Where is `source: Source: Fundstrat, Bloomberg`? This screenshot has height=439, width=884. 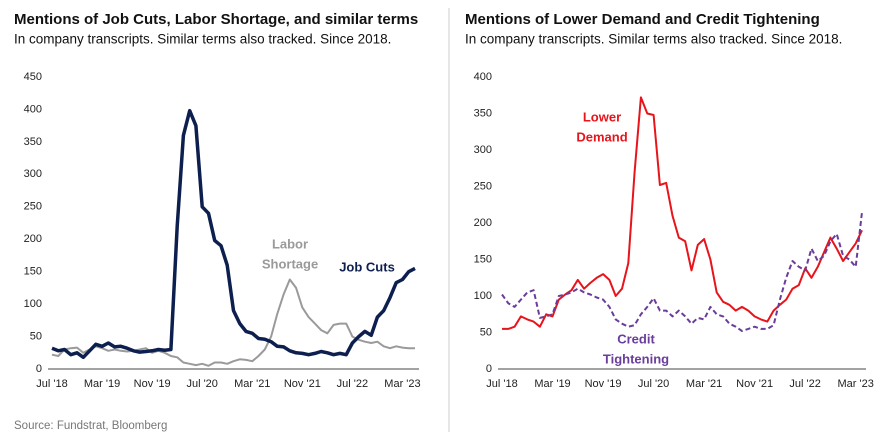 source: Source: Fundstrat, Bloomberg is located at coordinates (90, 426).